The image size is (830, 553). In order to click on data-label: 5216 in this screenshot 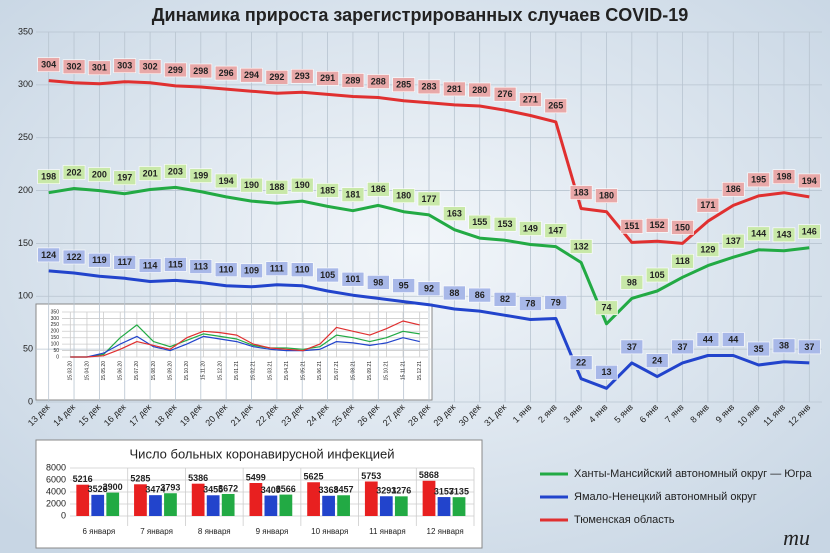, I will do `click(83, 479)`.